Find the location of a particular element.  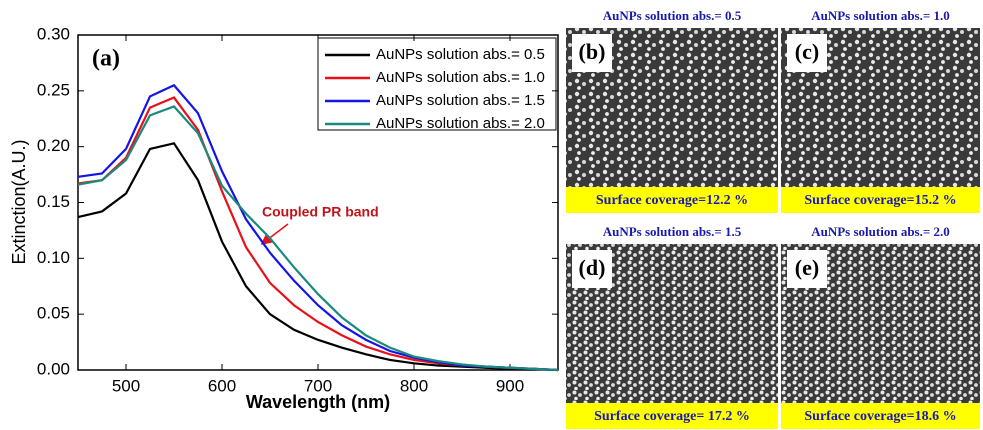

annotation: Coupled PR band is located at coordinates (320, 212).